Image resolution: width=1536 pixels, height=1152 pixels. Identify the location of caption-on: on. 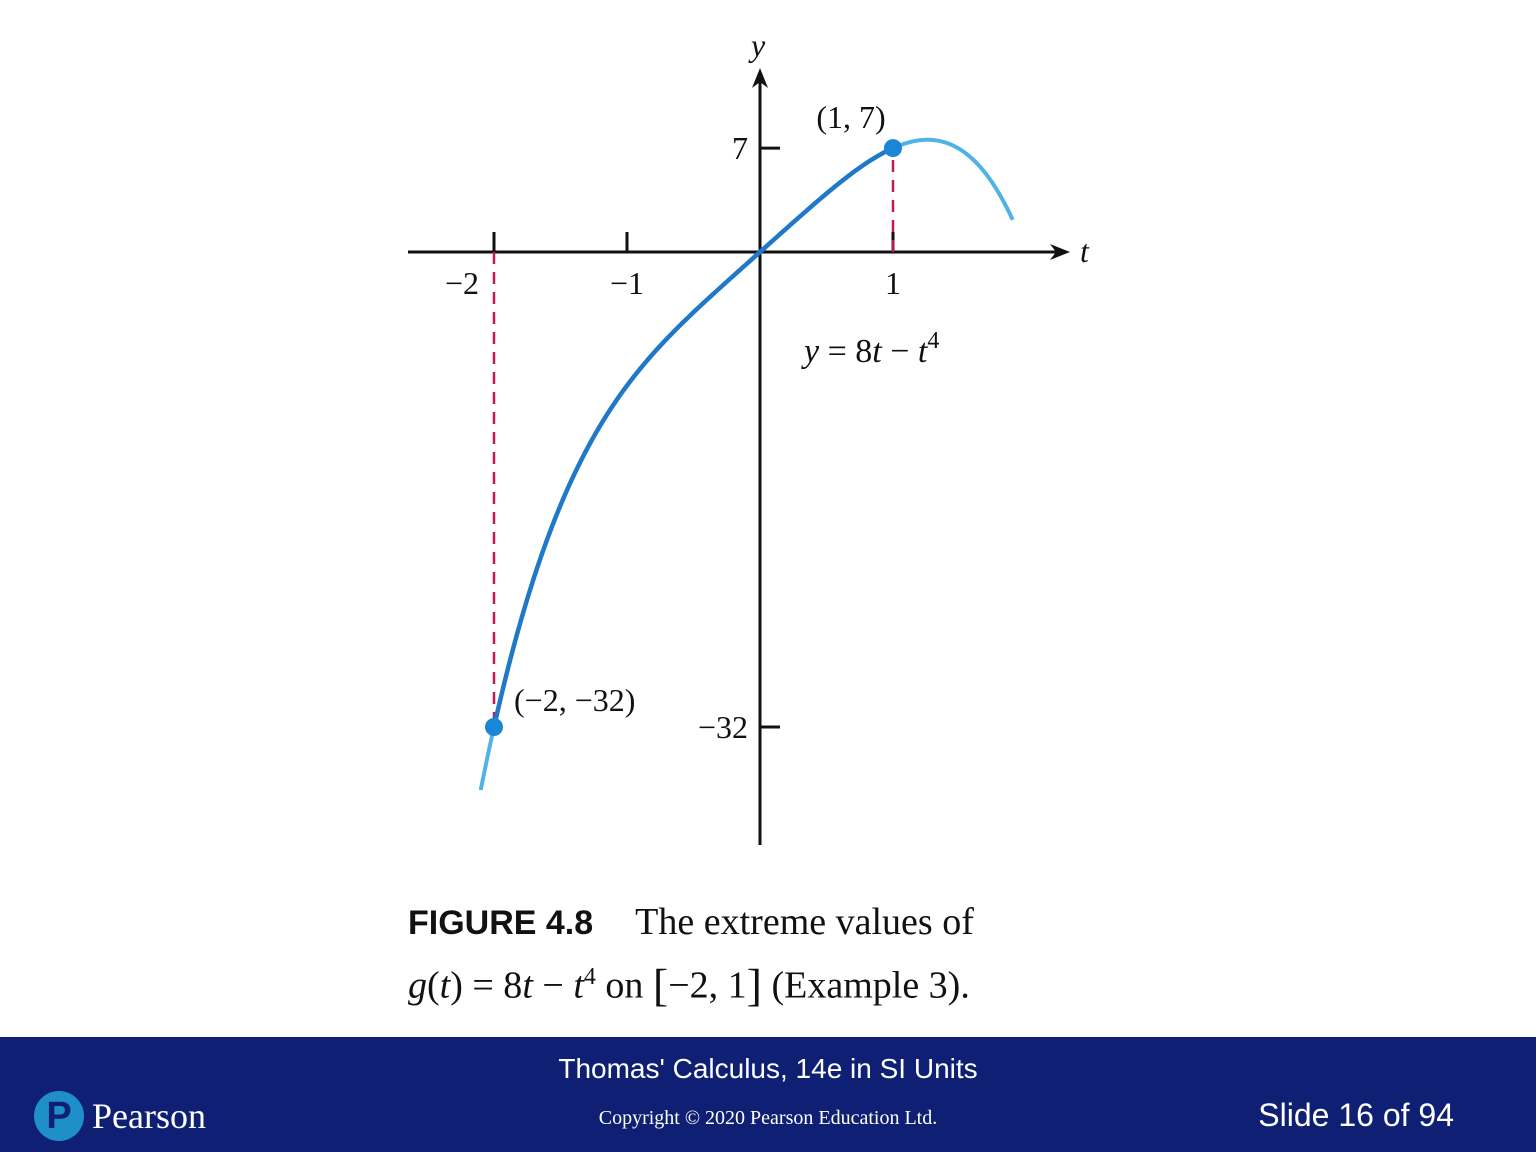
(624, 985).